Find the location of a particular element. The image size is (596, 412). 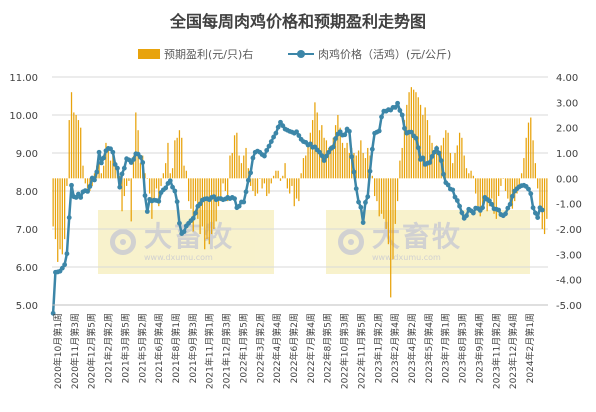

legend-item-price: 肉鸡价格（活鸡）(元/公斤) is located at coordinates (369, 54).